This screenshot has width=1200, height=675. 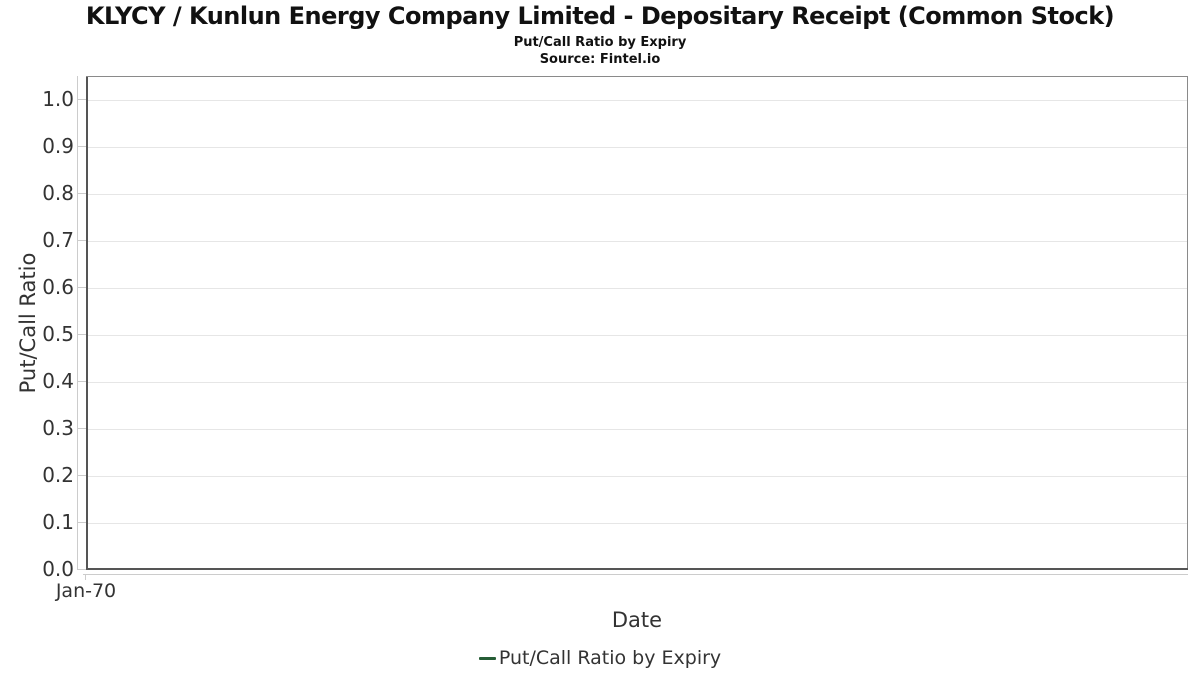 What do you see at coordinates (600, 59) in the screenshot?
I see `chart-source-note: Source: Fintel.io` at bounding box center [600, 59].